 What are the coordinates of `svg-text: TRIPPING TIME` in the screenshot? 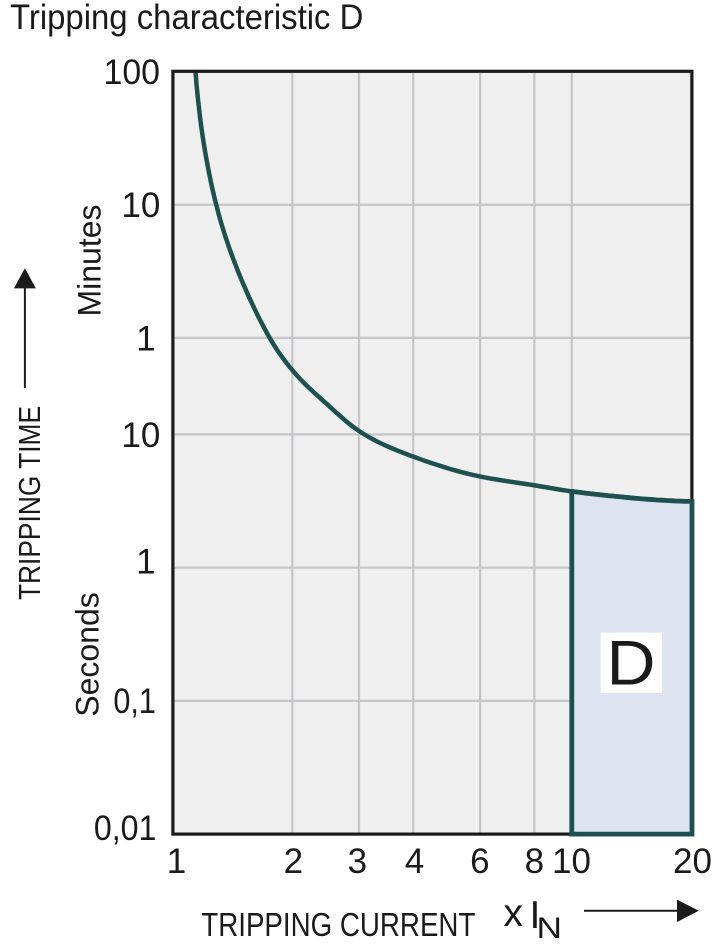 It's located at (30, 503).